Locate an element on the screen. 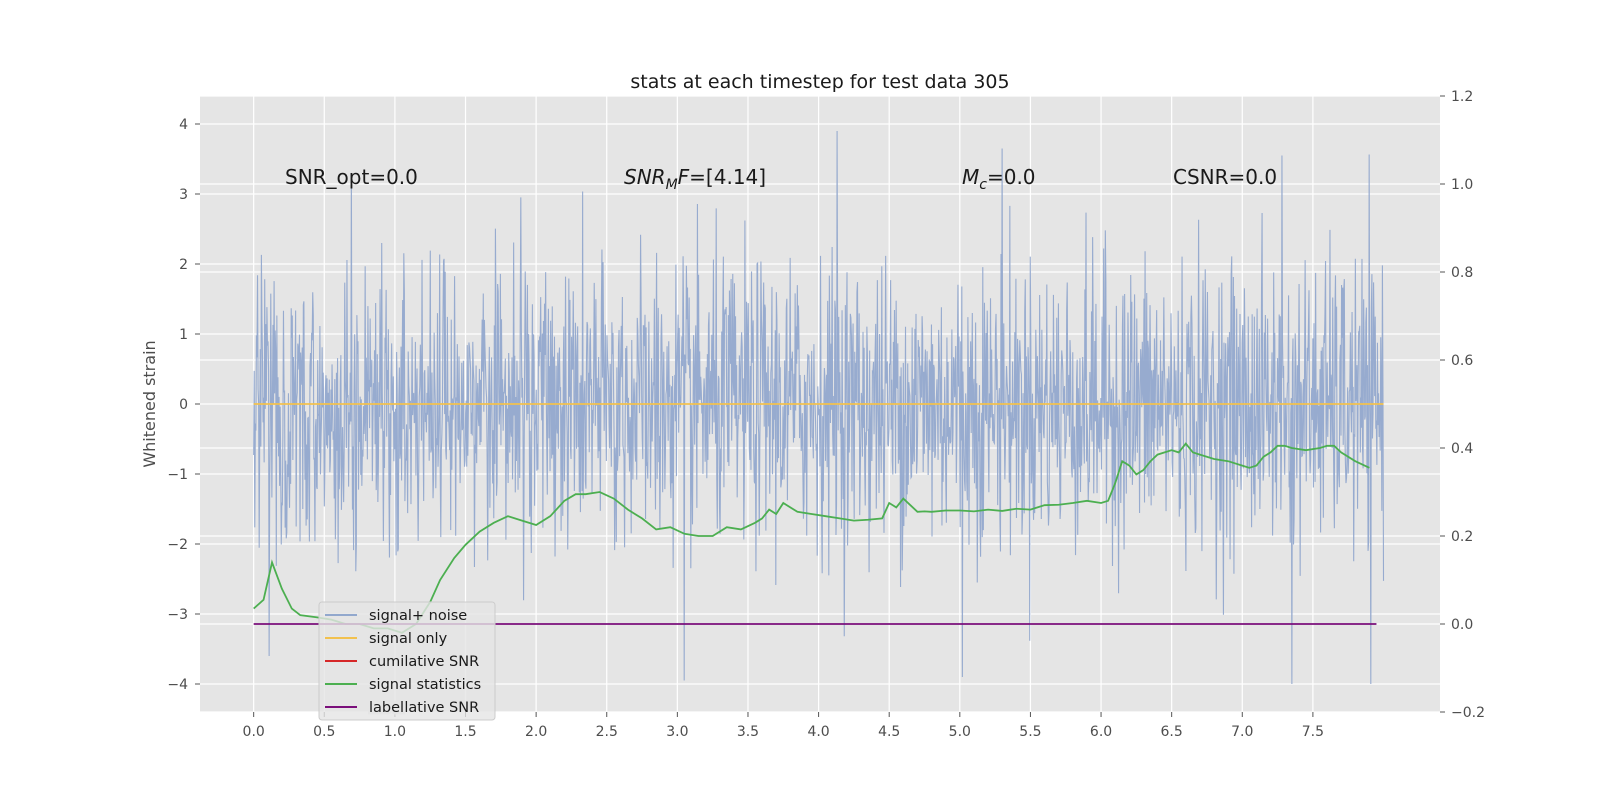 The image size is (1600, 800). legend-label-signal-statistics: signal statistics is located at coordinates (425, 685).